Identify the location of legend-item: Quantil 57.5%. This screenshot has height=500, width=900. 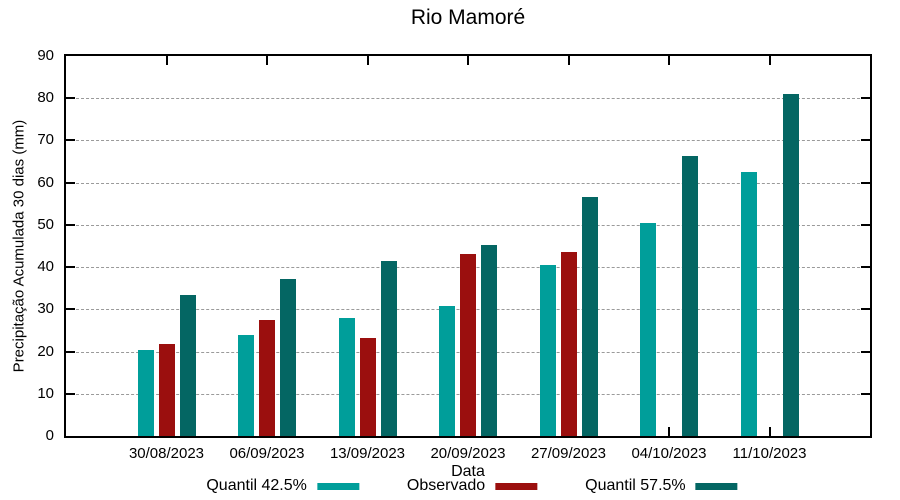
(661, 486).